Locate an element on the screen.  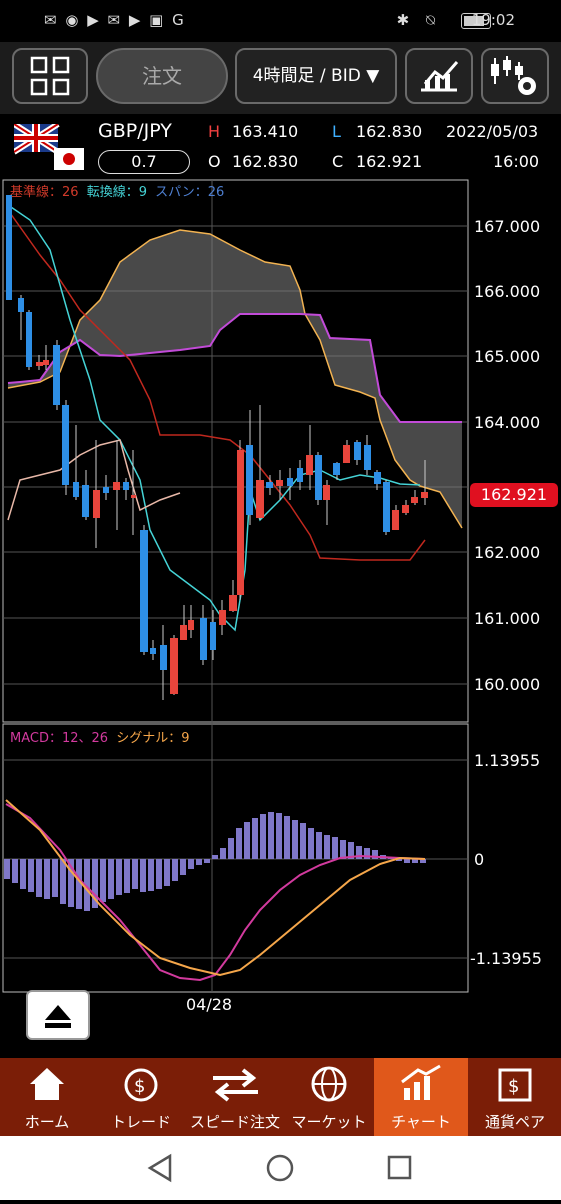
chart-icon is located at coordinates (421, 1082).